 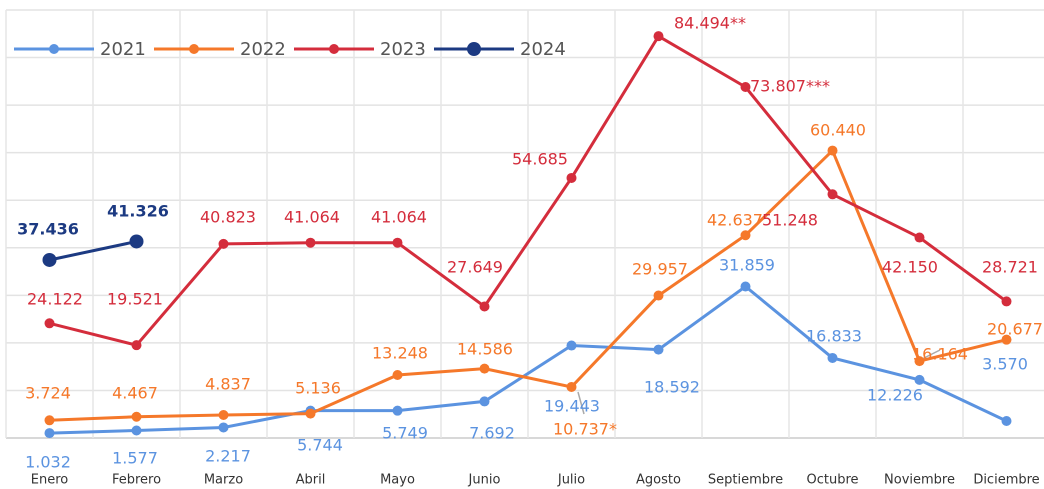 I want to click on x-tick-label: Octubre, so click(x=832, y=480).